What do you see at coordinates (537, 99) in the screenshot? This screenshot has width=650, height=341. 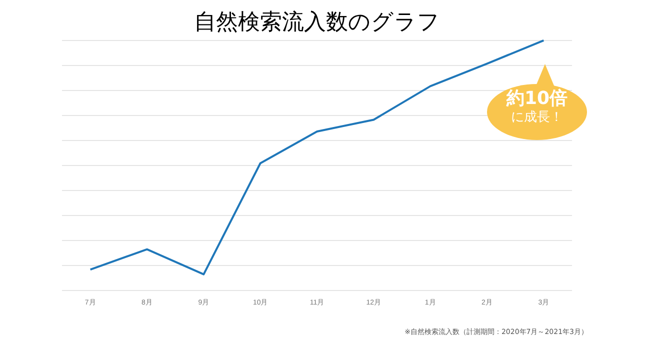 I see `annotation: 約10倍` at bounding box center [537, 99].